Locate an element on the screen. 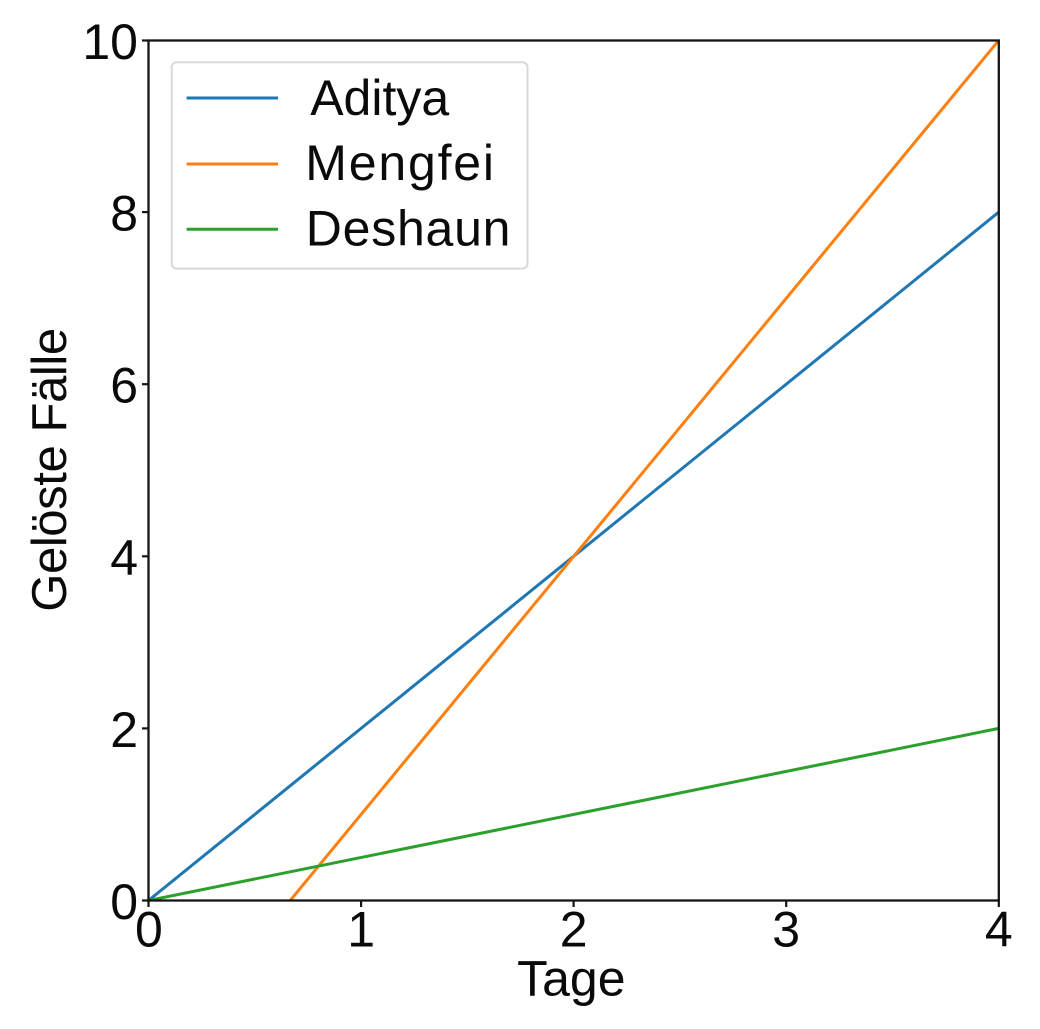  svg-text: Tage is located at coordinates (571, 978).